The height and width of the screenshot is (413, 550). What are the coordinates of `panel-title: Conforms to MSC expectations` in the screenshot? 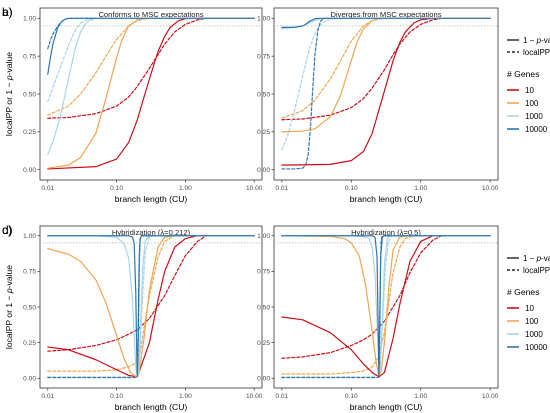 It's located at (150, 14).